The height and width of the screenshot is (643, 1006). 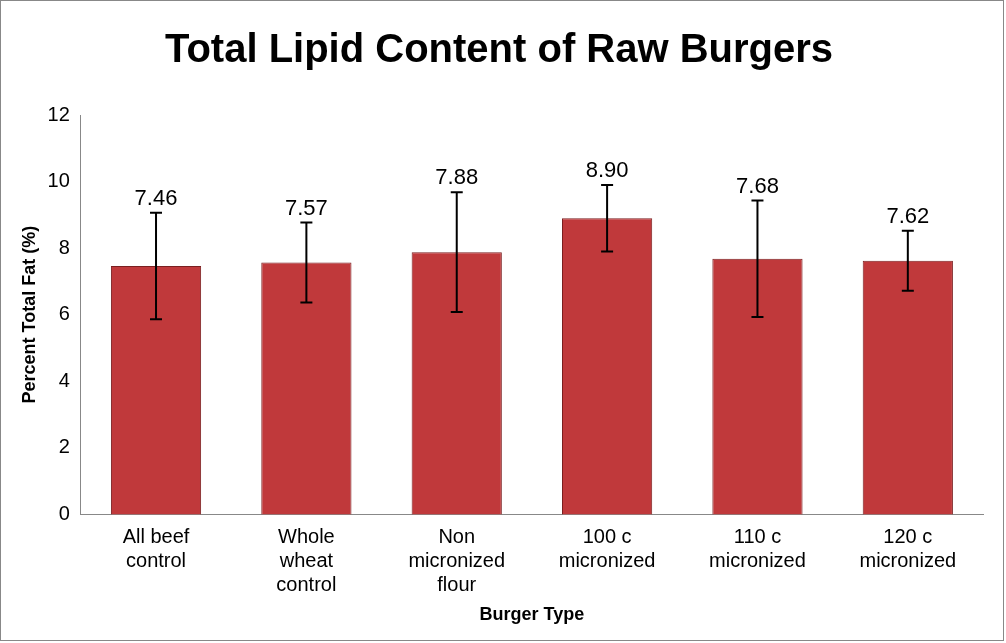 I want to click on x-axis-title: Burger Type, so click(x=532, y=614).